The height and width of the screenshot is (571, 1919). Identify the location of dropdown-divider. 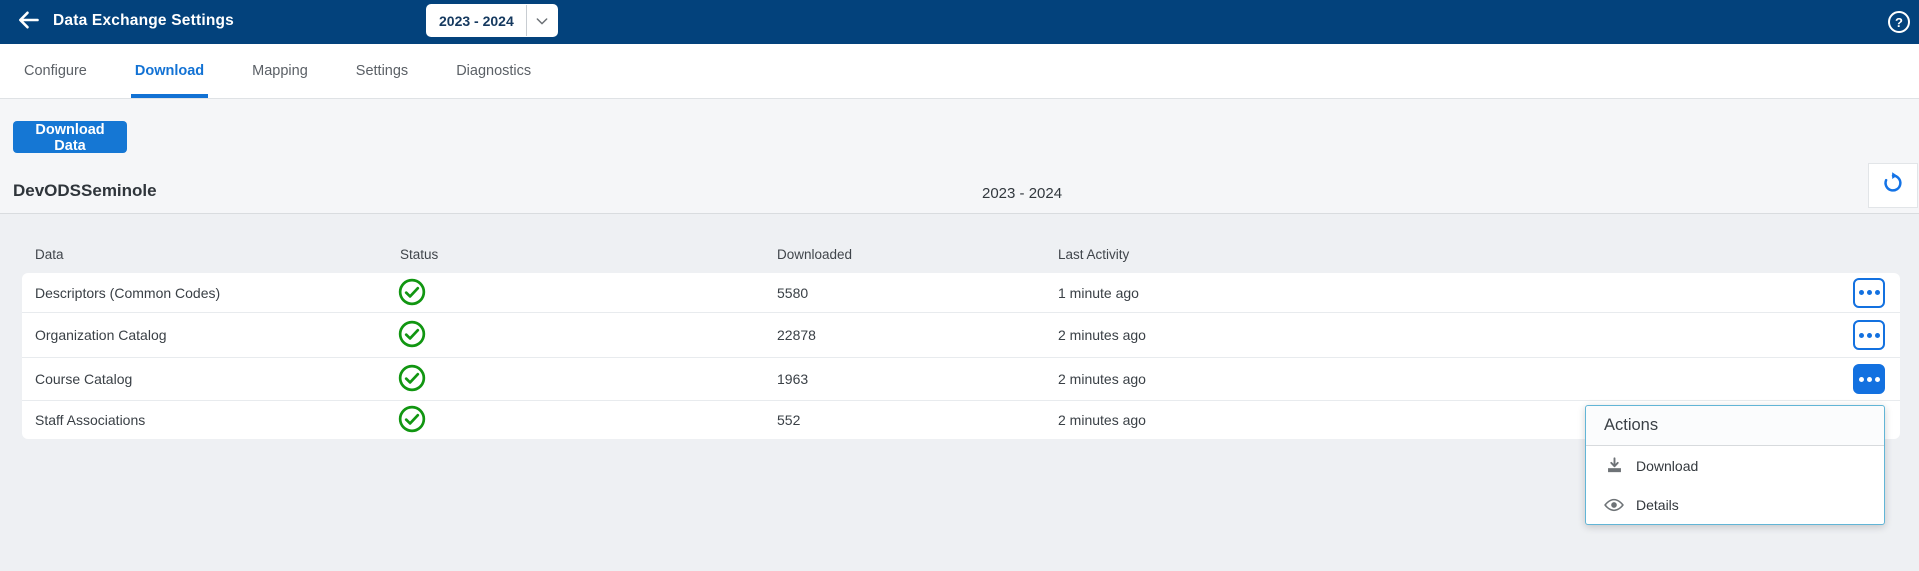
(526, 20).